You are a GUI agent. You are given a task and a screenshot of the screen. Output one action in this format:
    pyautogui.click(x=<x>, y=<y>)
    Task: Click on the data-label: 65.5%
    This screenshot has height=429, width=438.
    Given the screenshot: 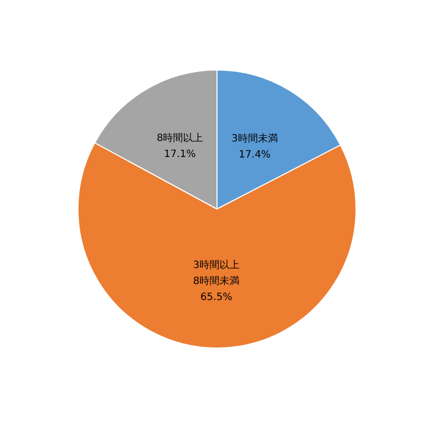 What is the action you would take?
    pyautogui.click(x=216, y=297)
    